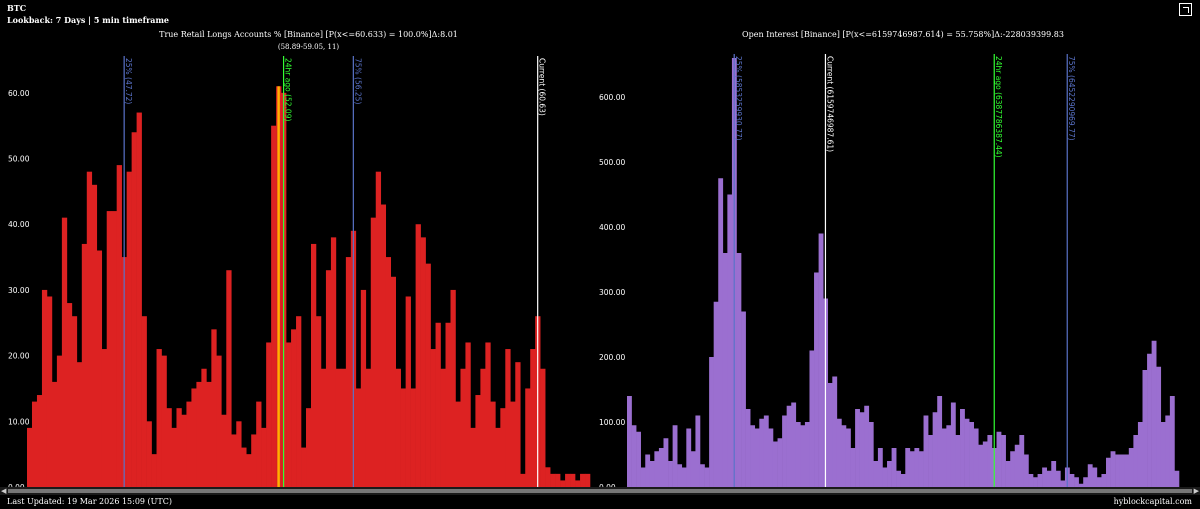 The height and width of the screenshot is (509, 1200). Describe the element at coordinates (1152, 501) in the screenshot. I see `brand-link: hyblockcapital.com` at that location.